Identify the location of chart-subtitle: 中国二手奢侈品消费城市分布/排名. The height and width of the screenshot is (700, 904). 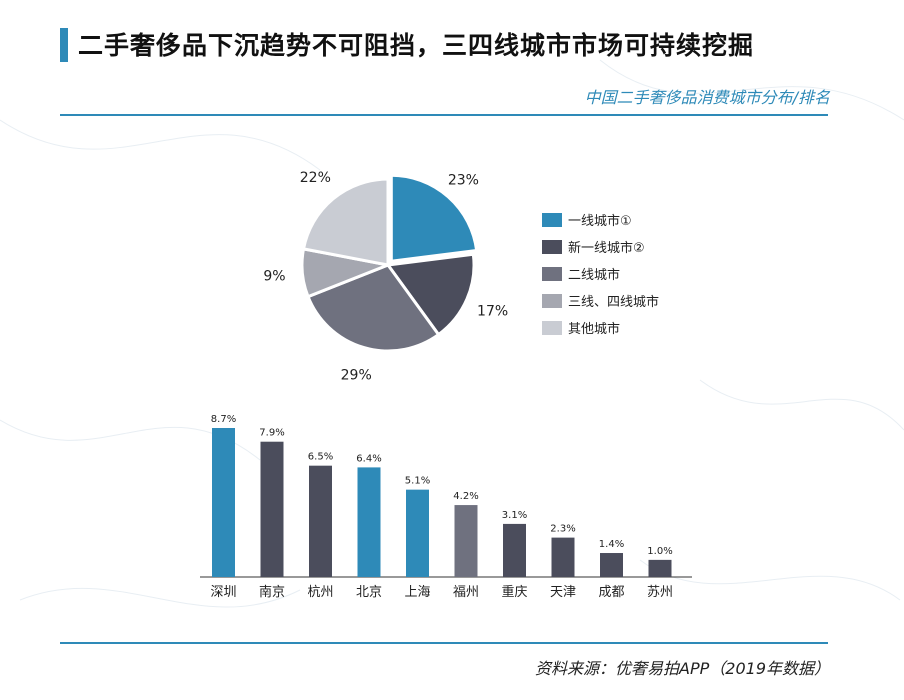
(707, 97).